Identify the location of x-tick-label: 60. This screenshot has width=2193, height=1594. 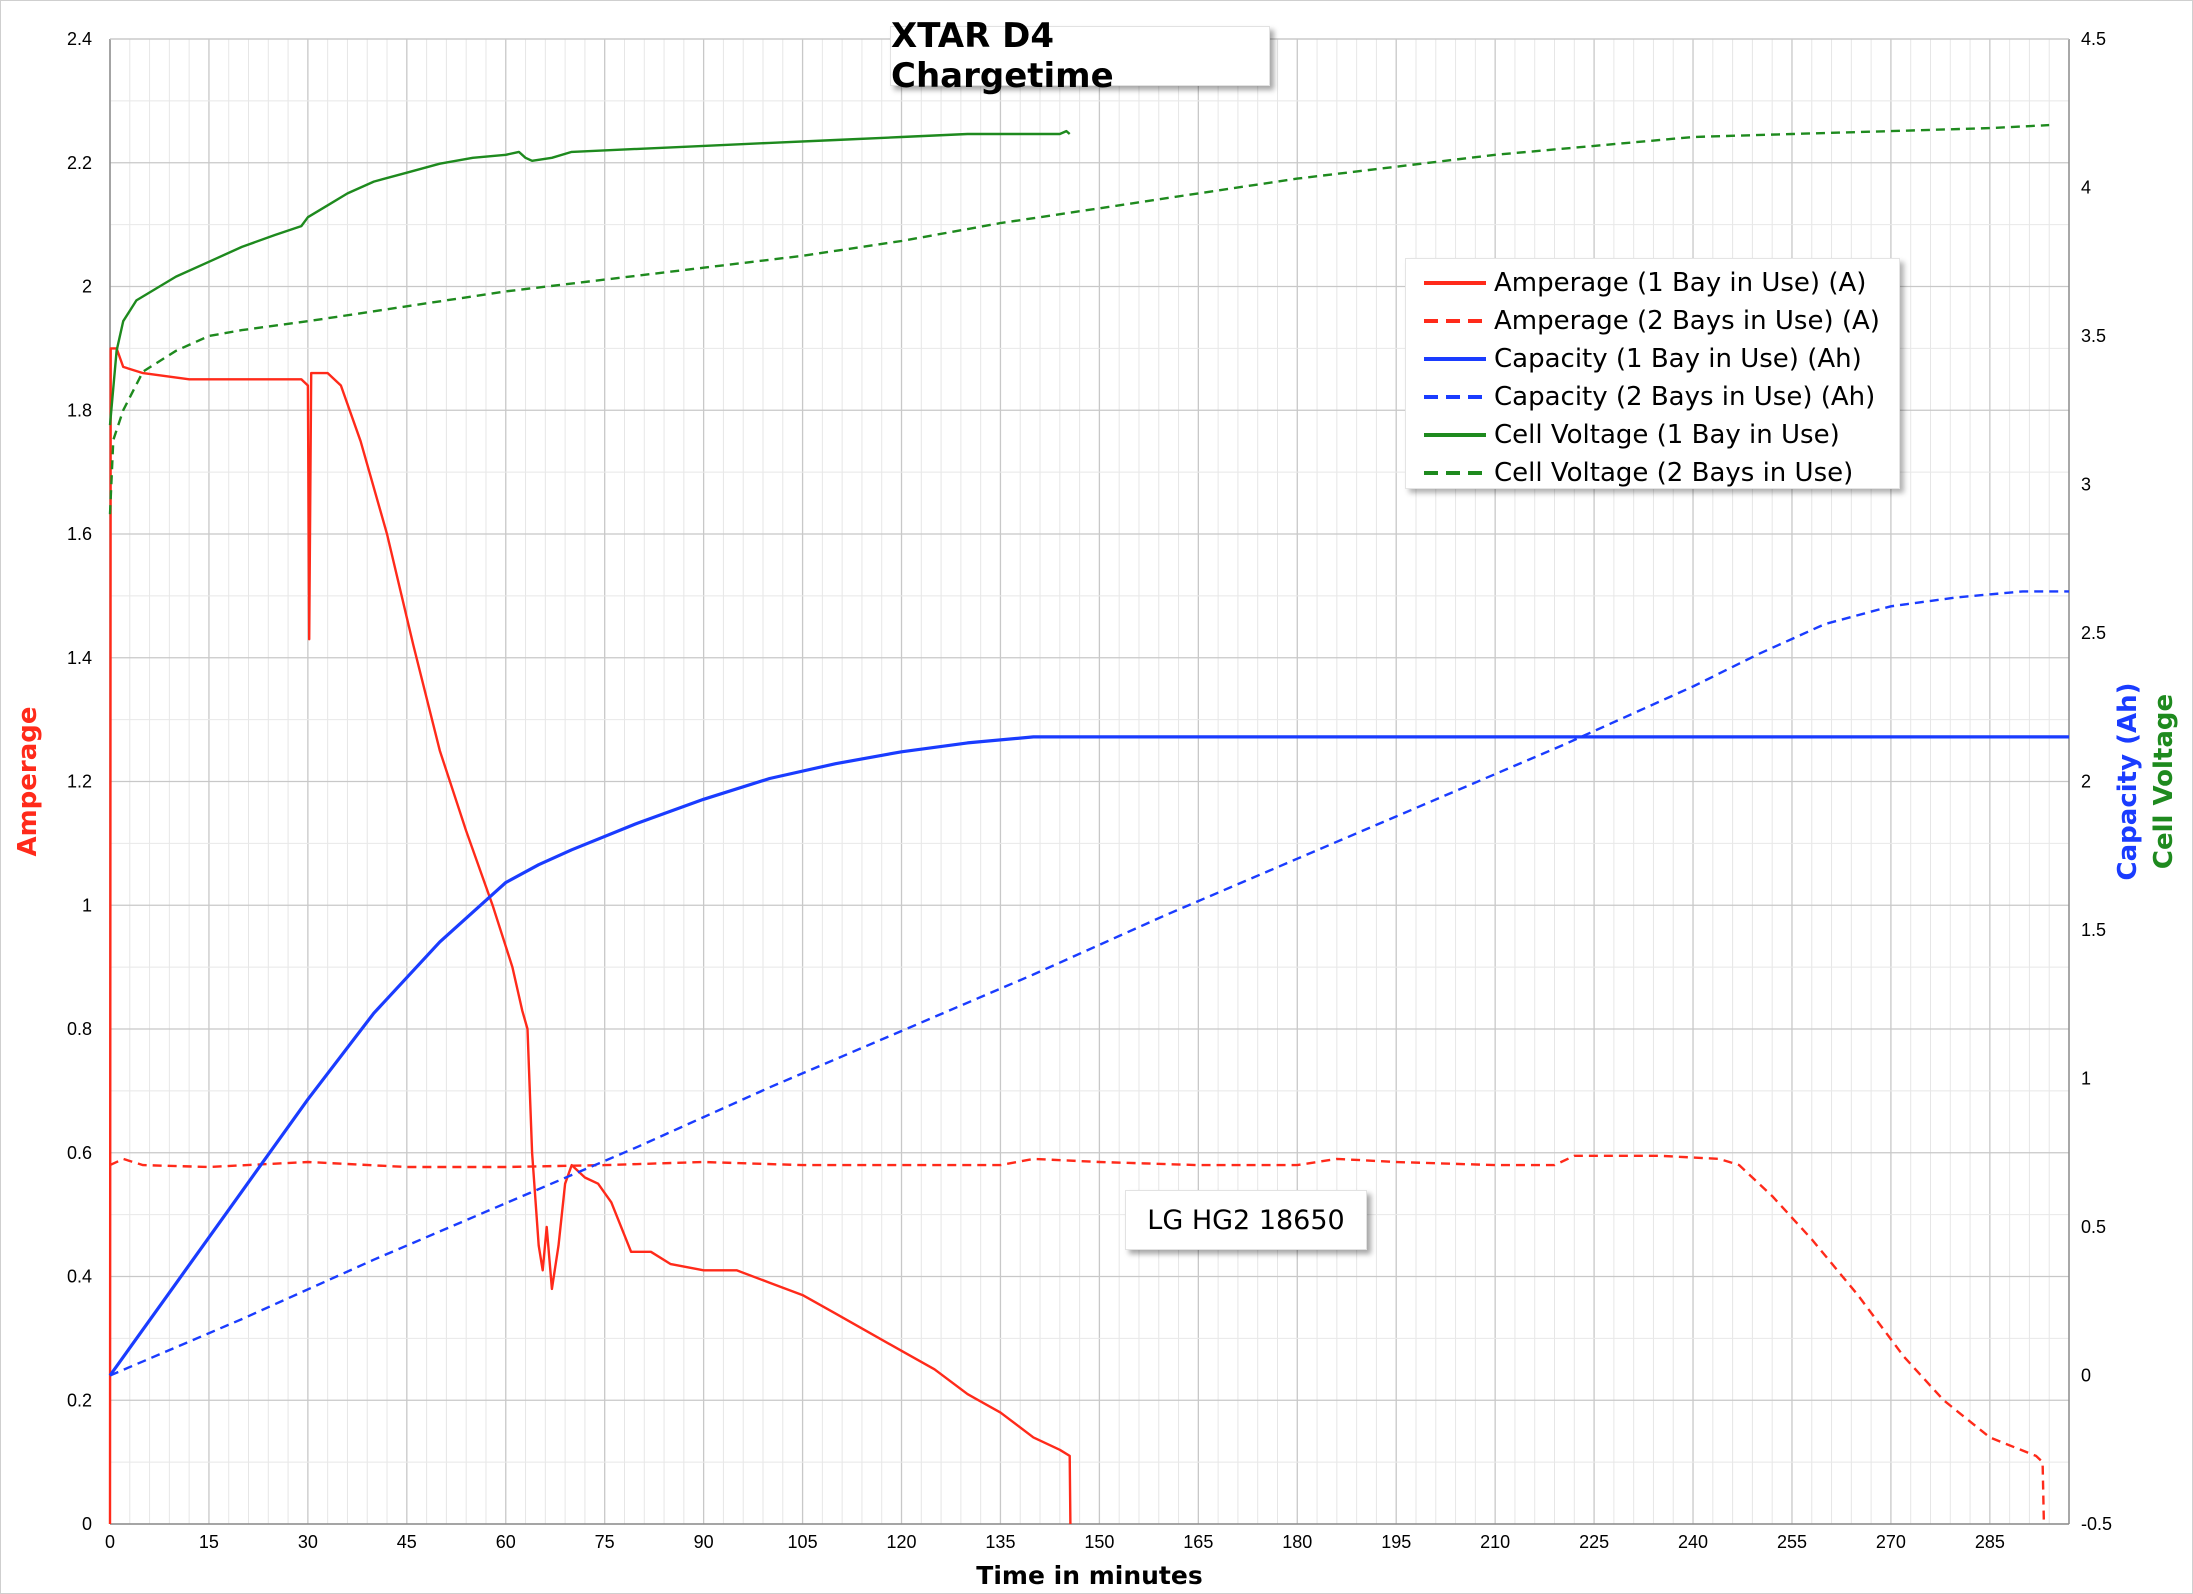
(506, 1542).